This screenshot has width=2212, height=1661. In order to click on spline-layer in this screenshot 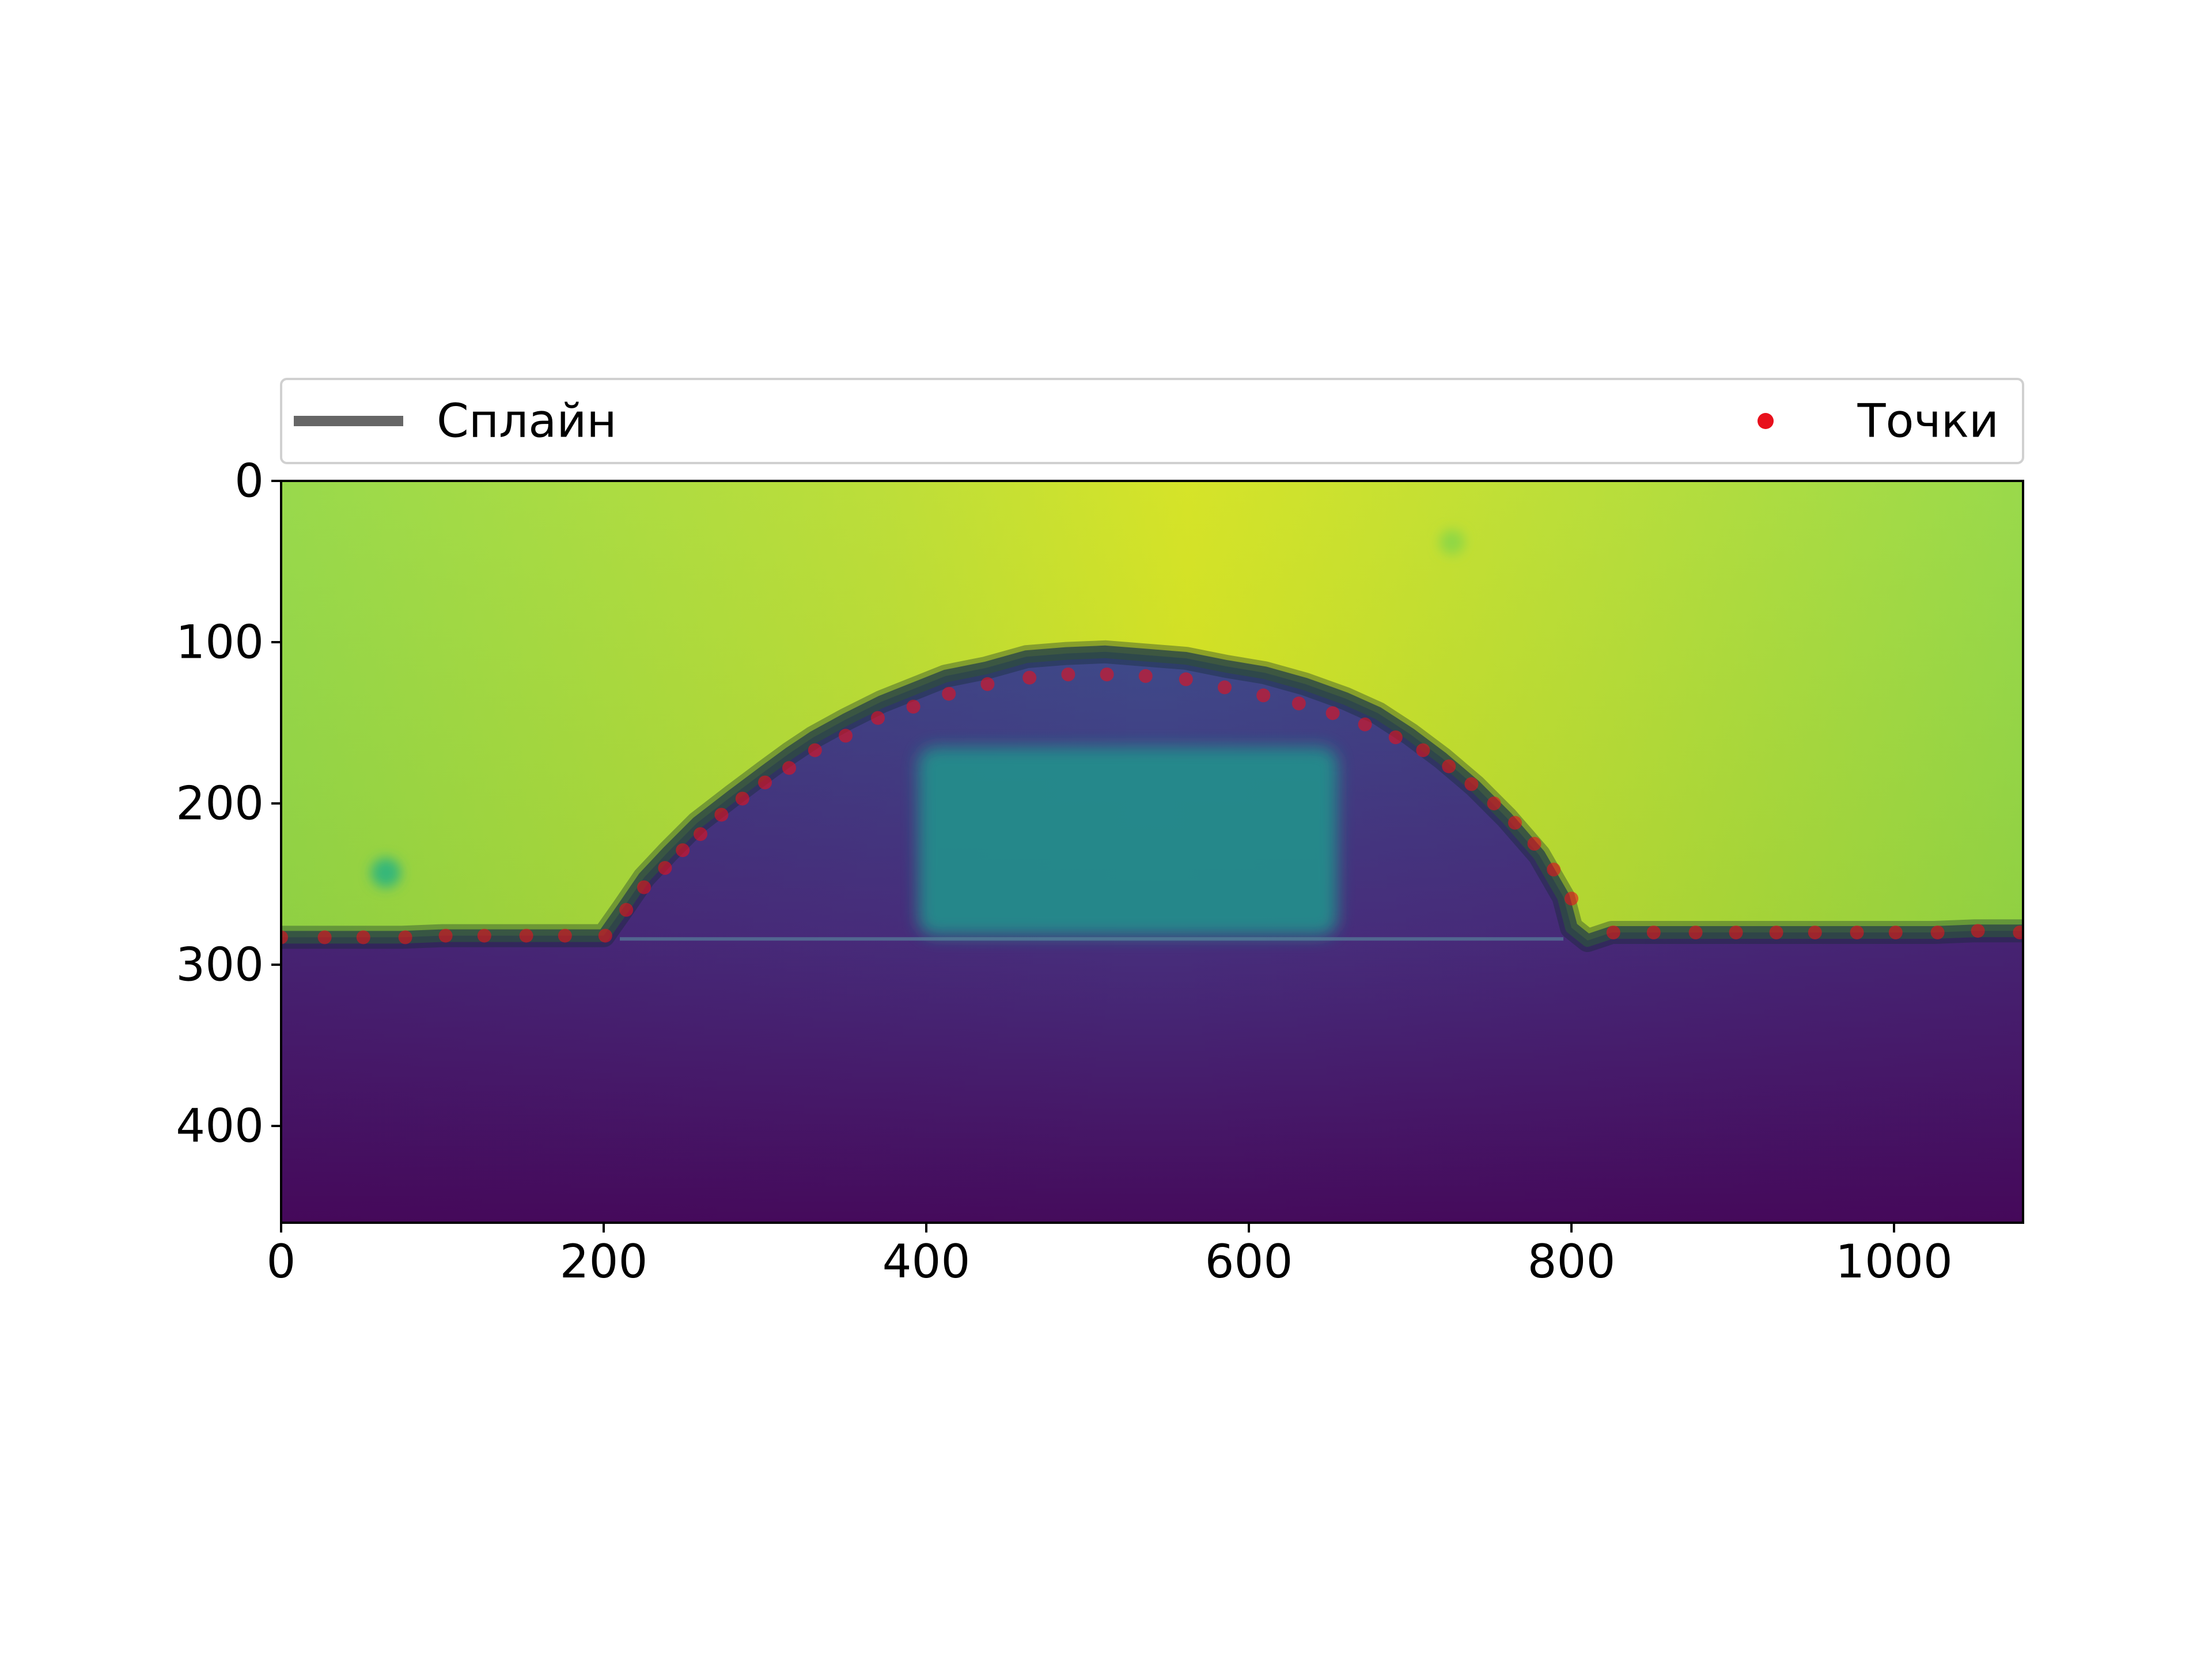, I will do `click(1152, 796)`.